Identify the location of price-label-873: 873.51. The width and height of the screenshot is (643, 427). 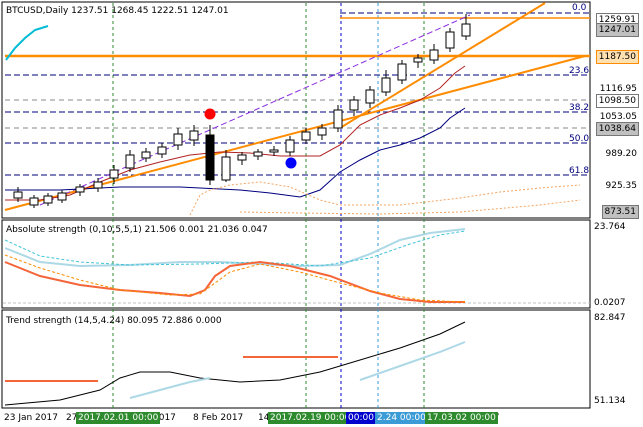
(620, 212).